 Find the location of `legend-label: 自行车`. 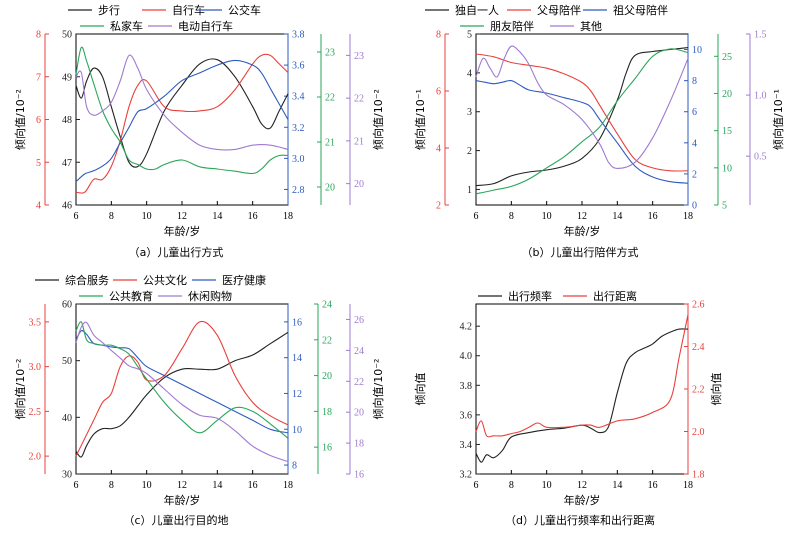

legend-label: 自行车 is located at coordinates (188, 10).